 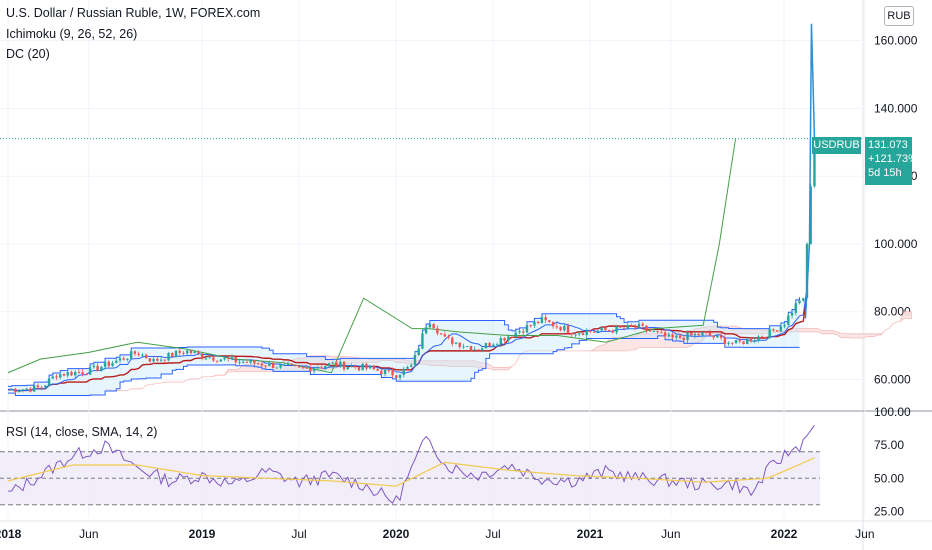 I want to click on rsi-tick-label: 50.00, so click(x=889, y=478).